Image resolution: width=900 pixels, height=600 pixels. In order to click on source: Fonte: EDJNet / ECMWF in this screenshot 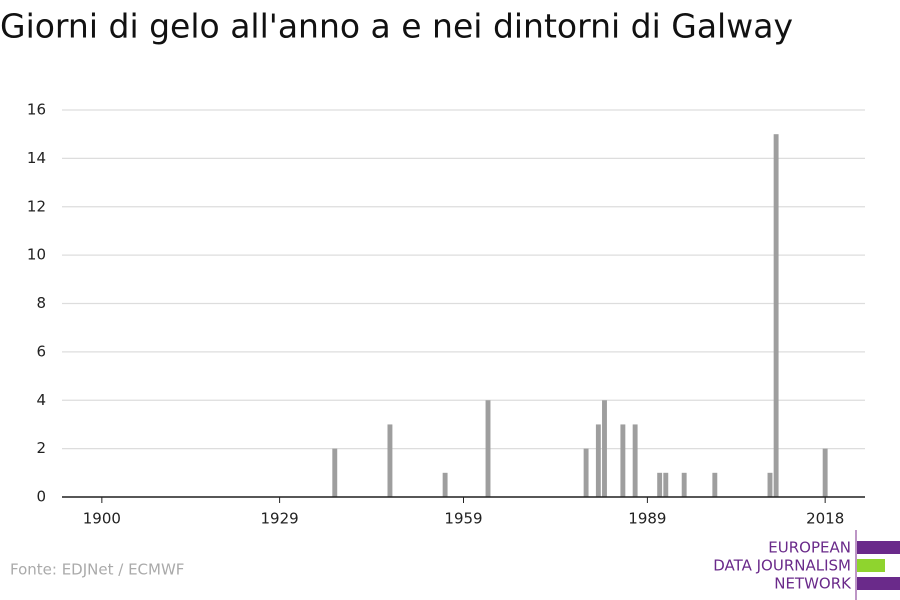, I will do `click(97, 570)`.